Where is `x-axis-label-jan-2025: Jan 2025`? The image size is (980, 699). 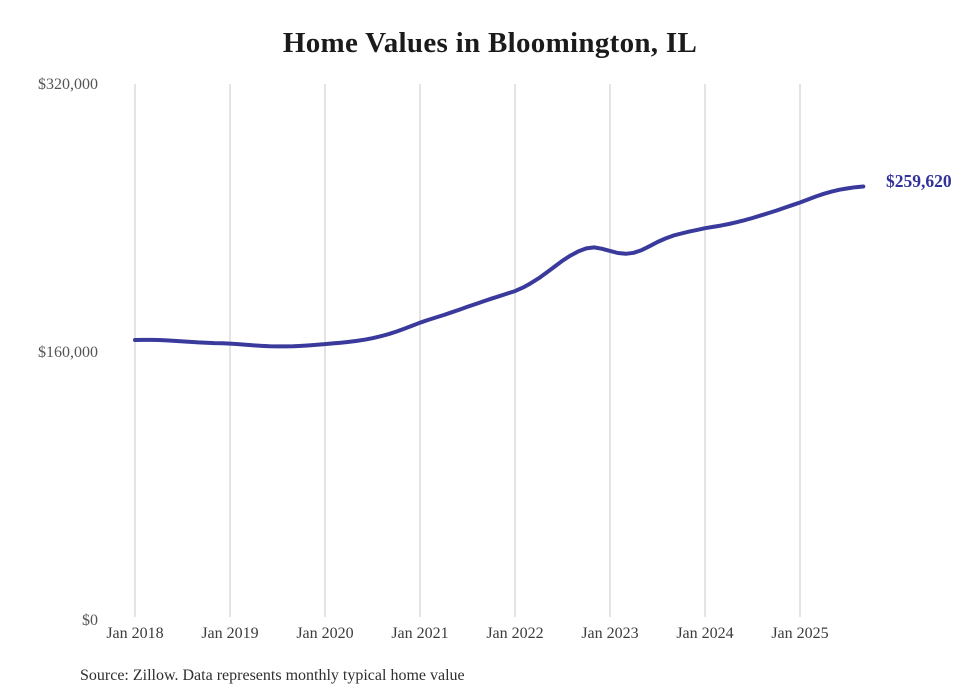
x-axis-label-jan-2025: Jan 2025 is located at coordinates (800, 633).